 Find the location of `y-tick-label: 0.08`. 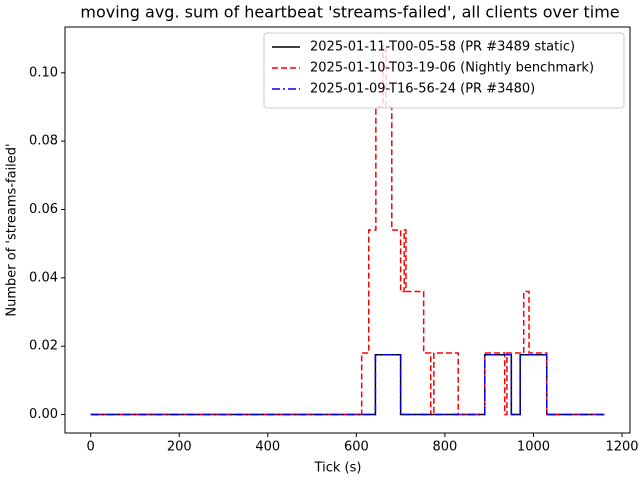

y-tick-label: 0.08 is located at coordinates (43, 141).